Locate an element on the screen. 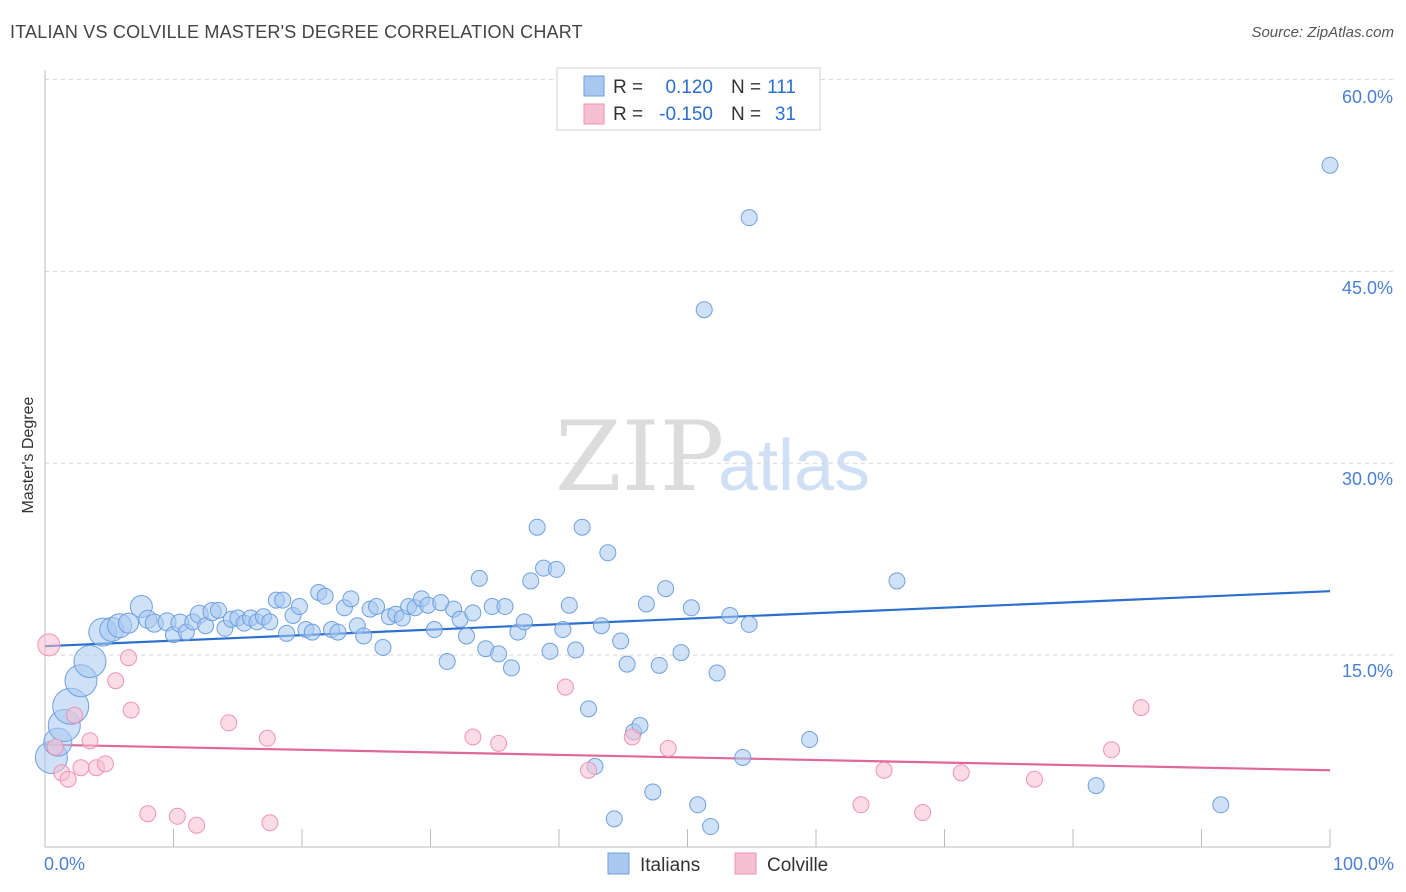 This screenshot has height=892, width=1406. legend-r-value-colville: -0.150 is located at coordinates (686, 114).